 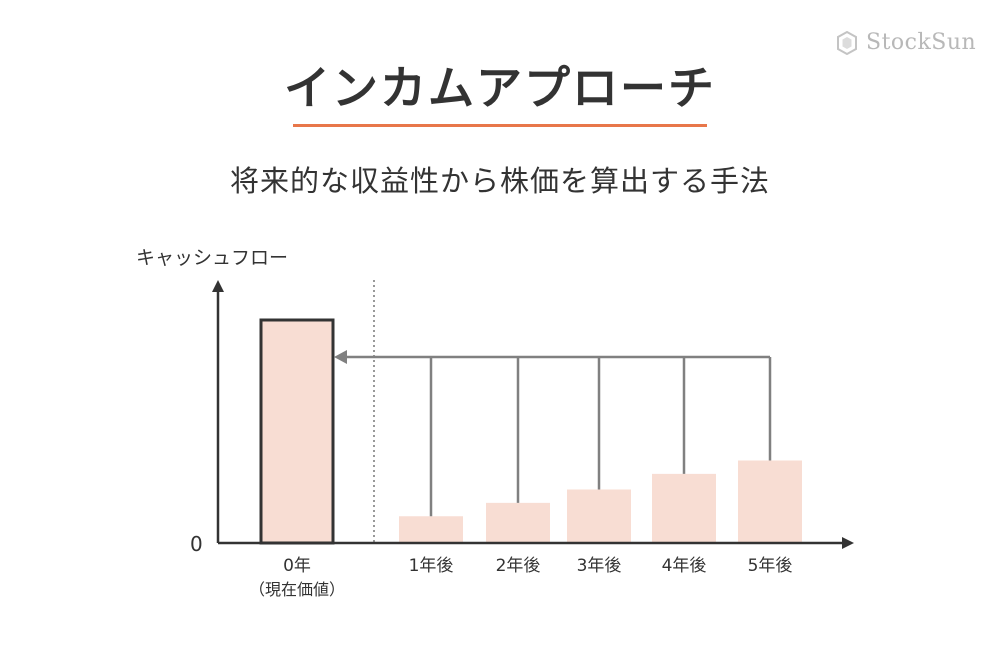 I want to click on x-tick-label: 5年後, so click(x=770, y=566).